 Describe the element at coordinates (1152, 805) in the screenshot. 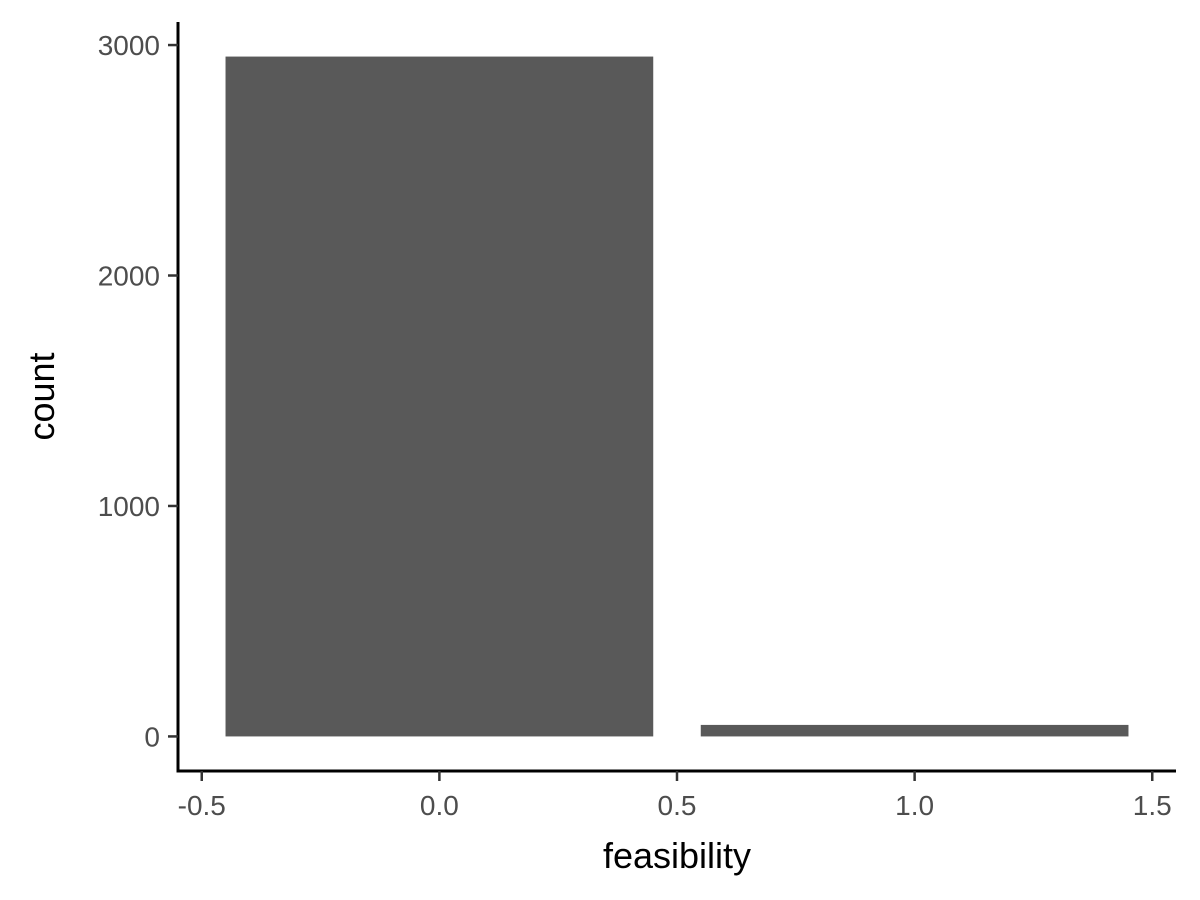

I see `x-tick-label-4: 1.5` at that location.